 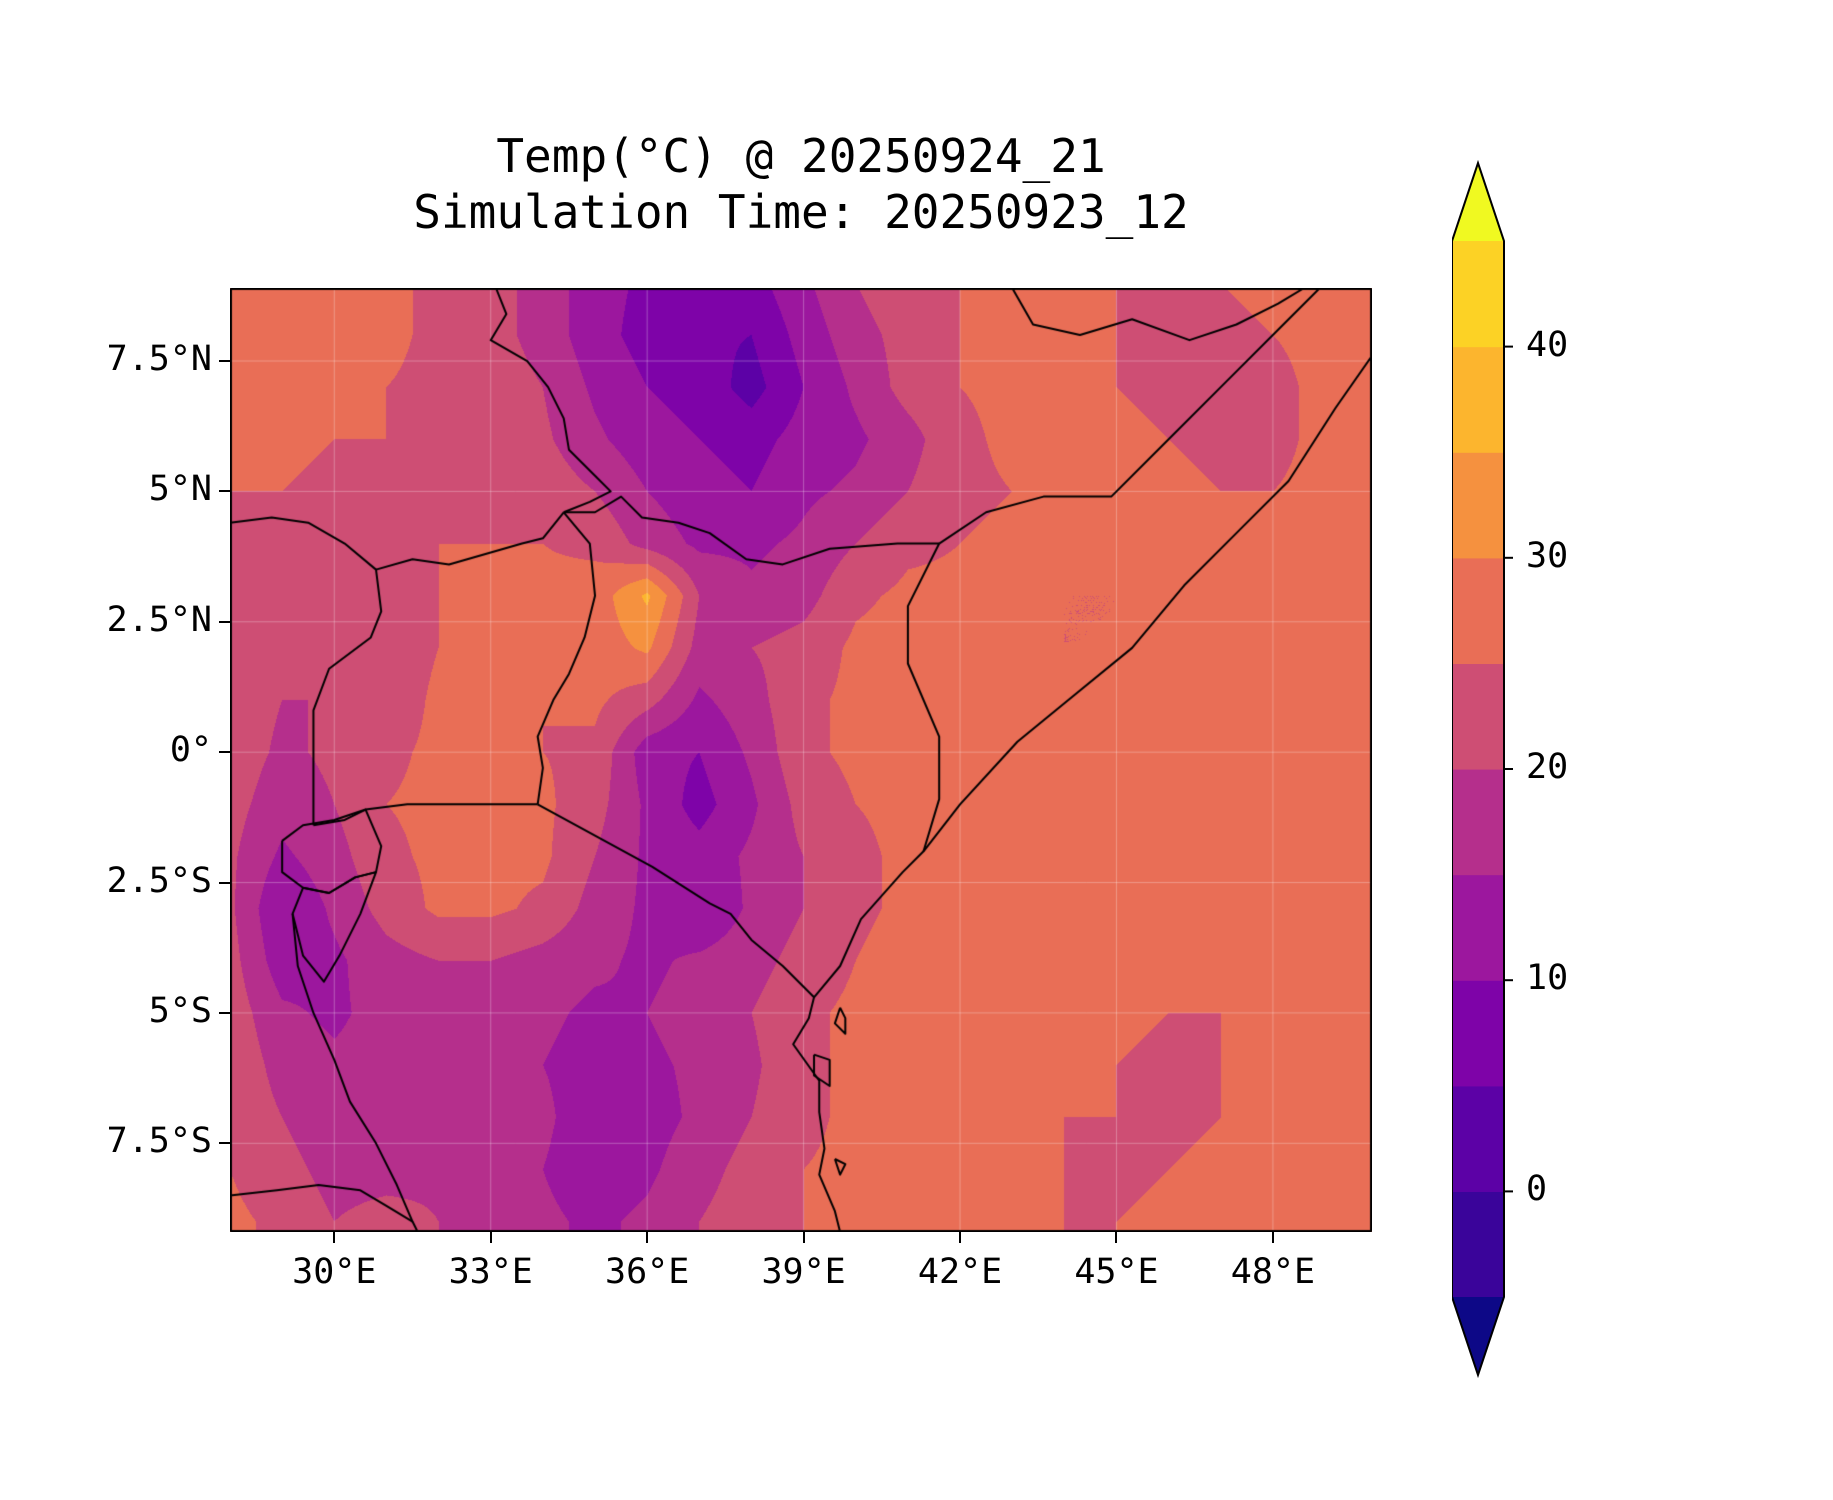 What do you see at coordinates (1547, 344) in the screenshot?
I see `colorbar-tick-label: 40` at bounding box center [1547, 344].